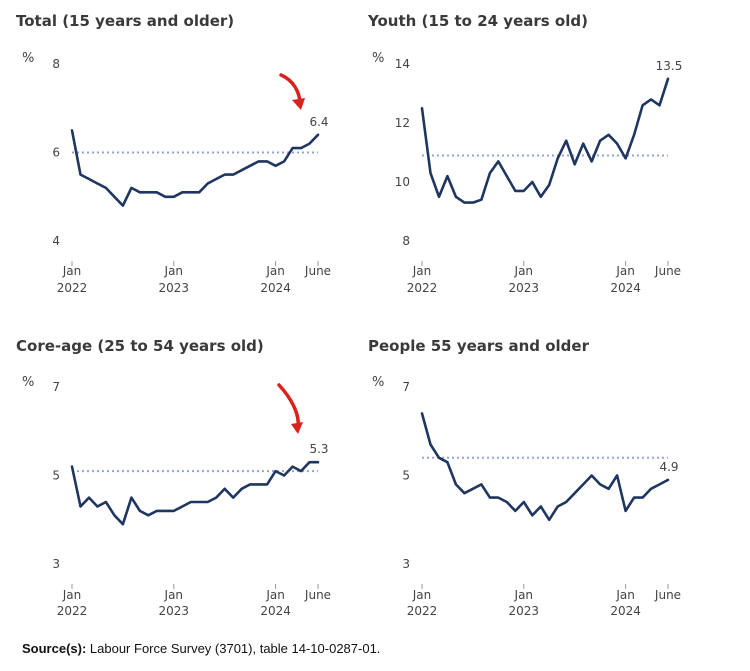 This screenshot has height=671, width=750. What do you see at coordinates (479, 346) in the screenshot?
I see `chart-title: People 55 years and older` at bounding box center [479, 346].